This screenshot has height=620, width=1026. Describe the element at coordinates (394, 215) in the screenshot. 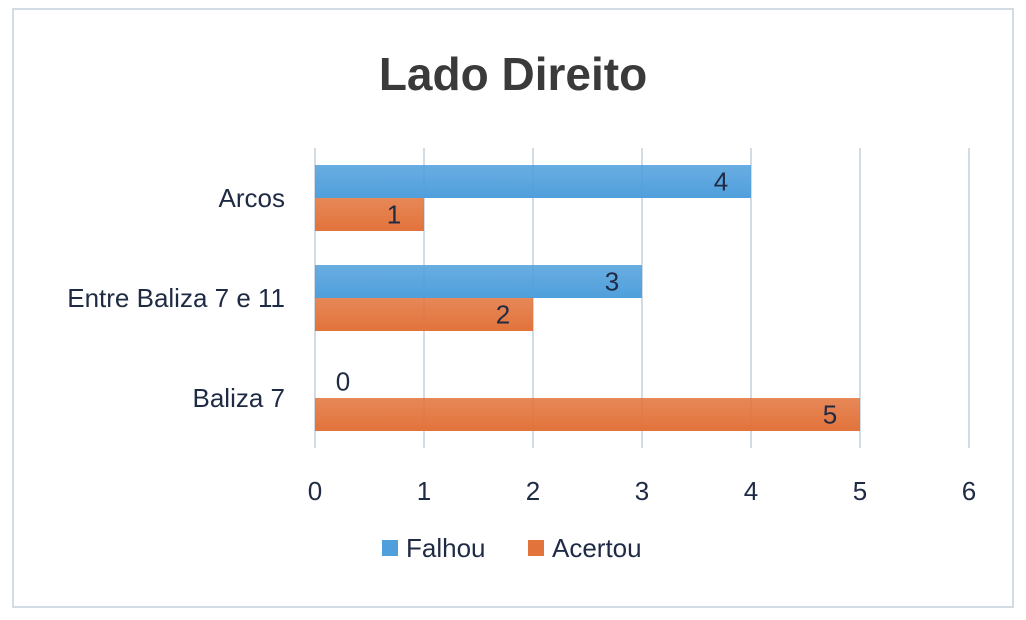

I see `data-label: 1` at that location.